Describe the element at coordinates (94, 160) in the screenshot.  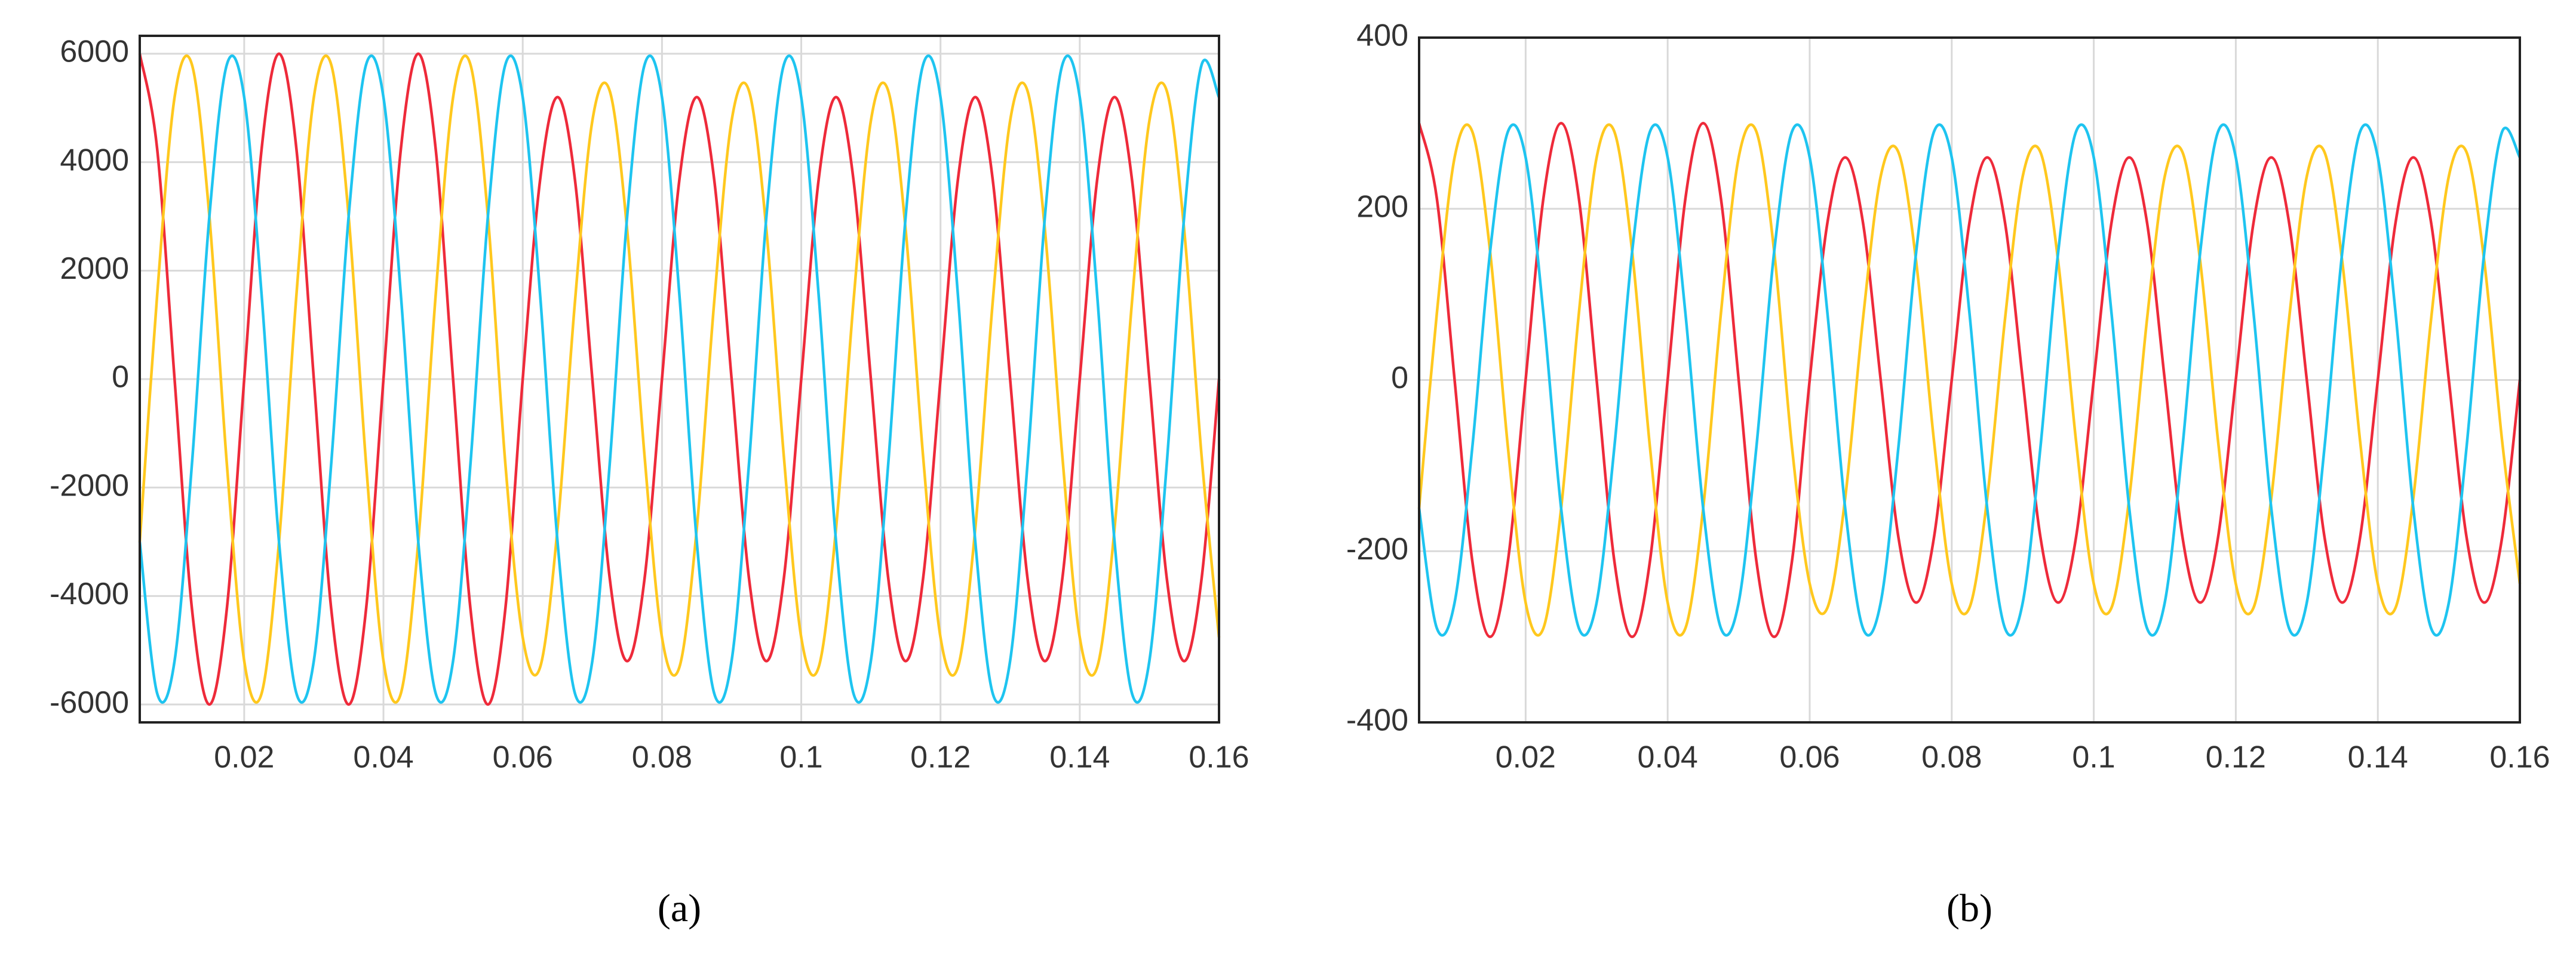
I see `y-tick-label: 4000` at that location.